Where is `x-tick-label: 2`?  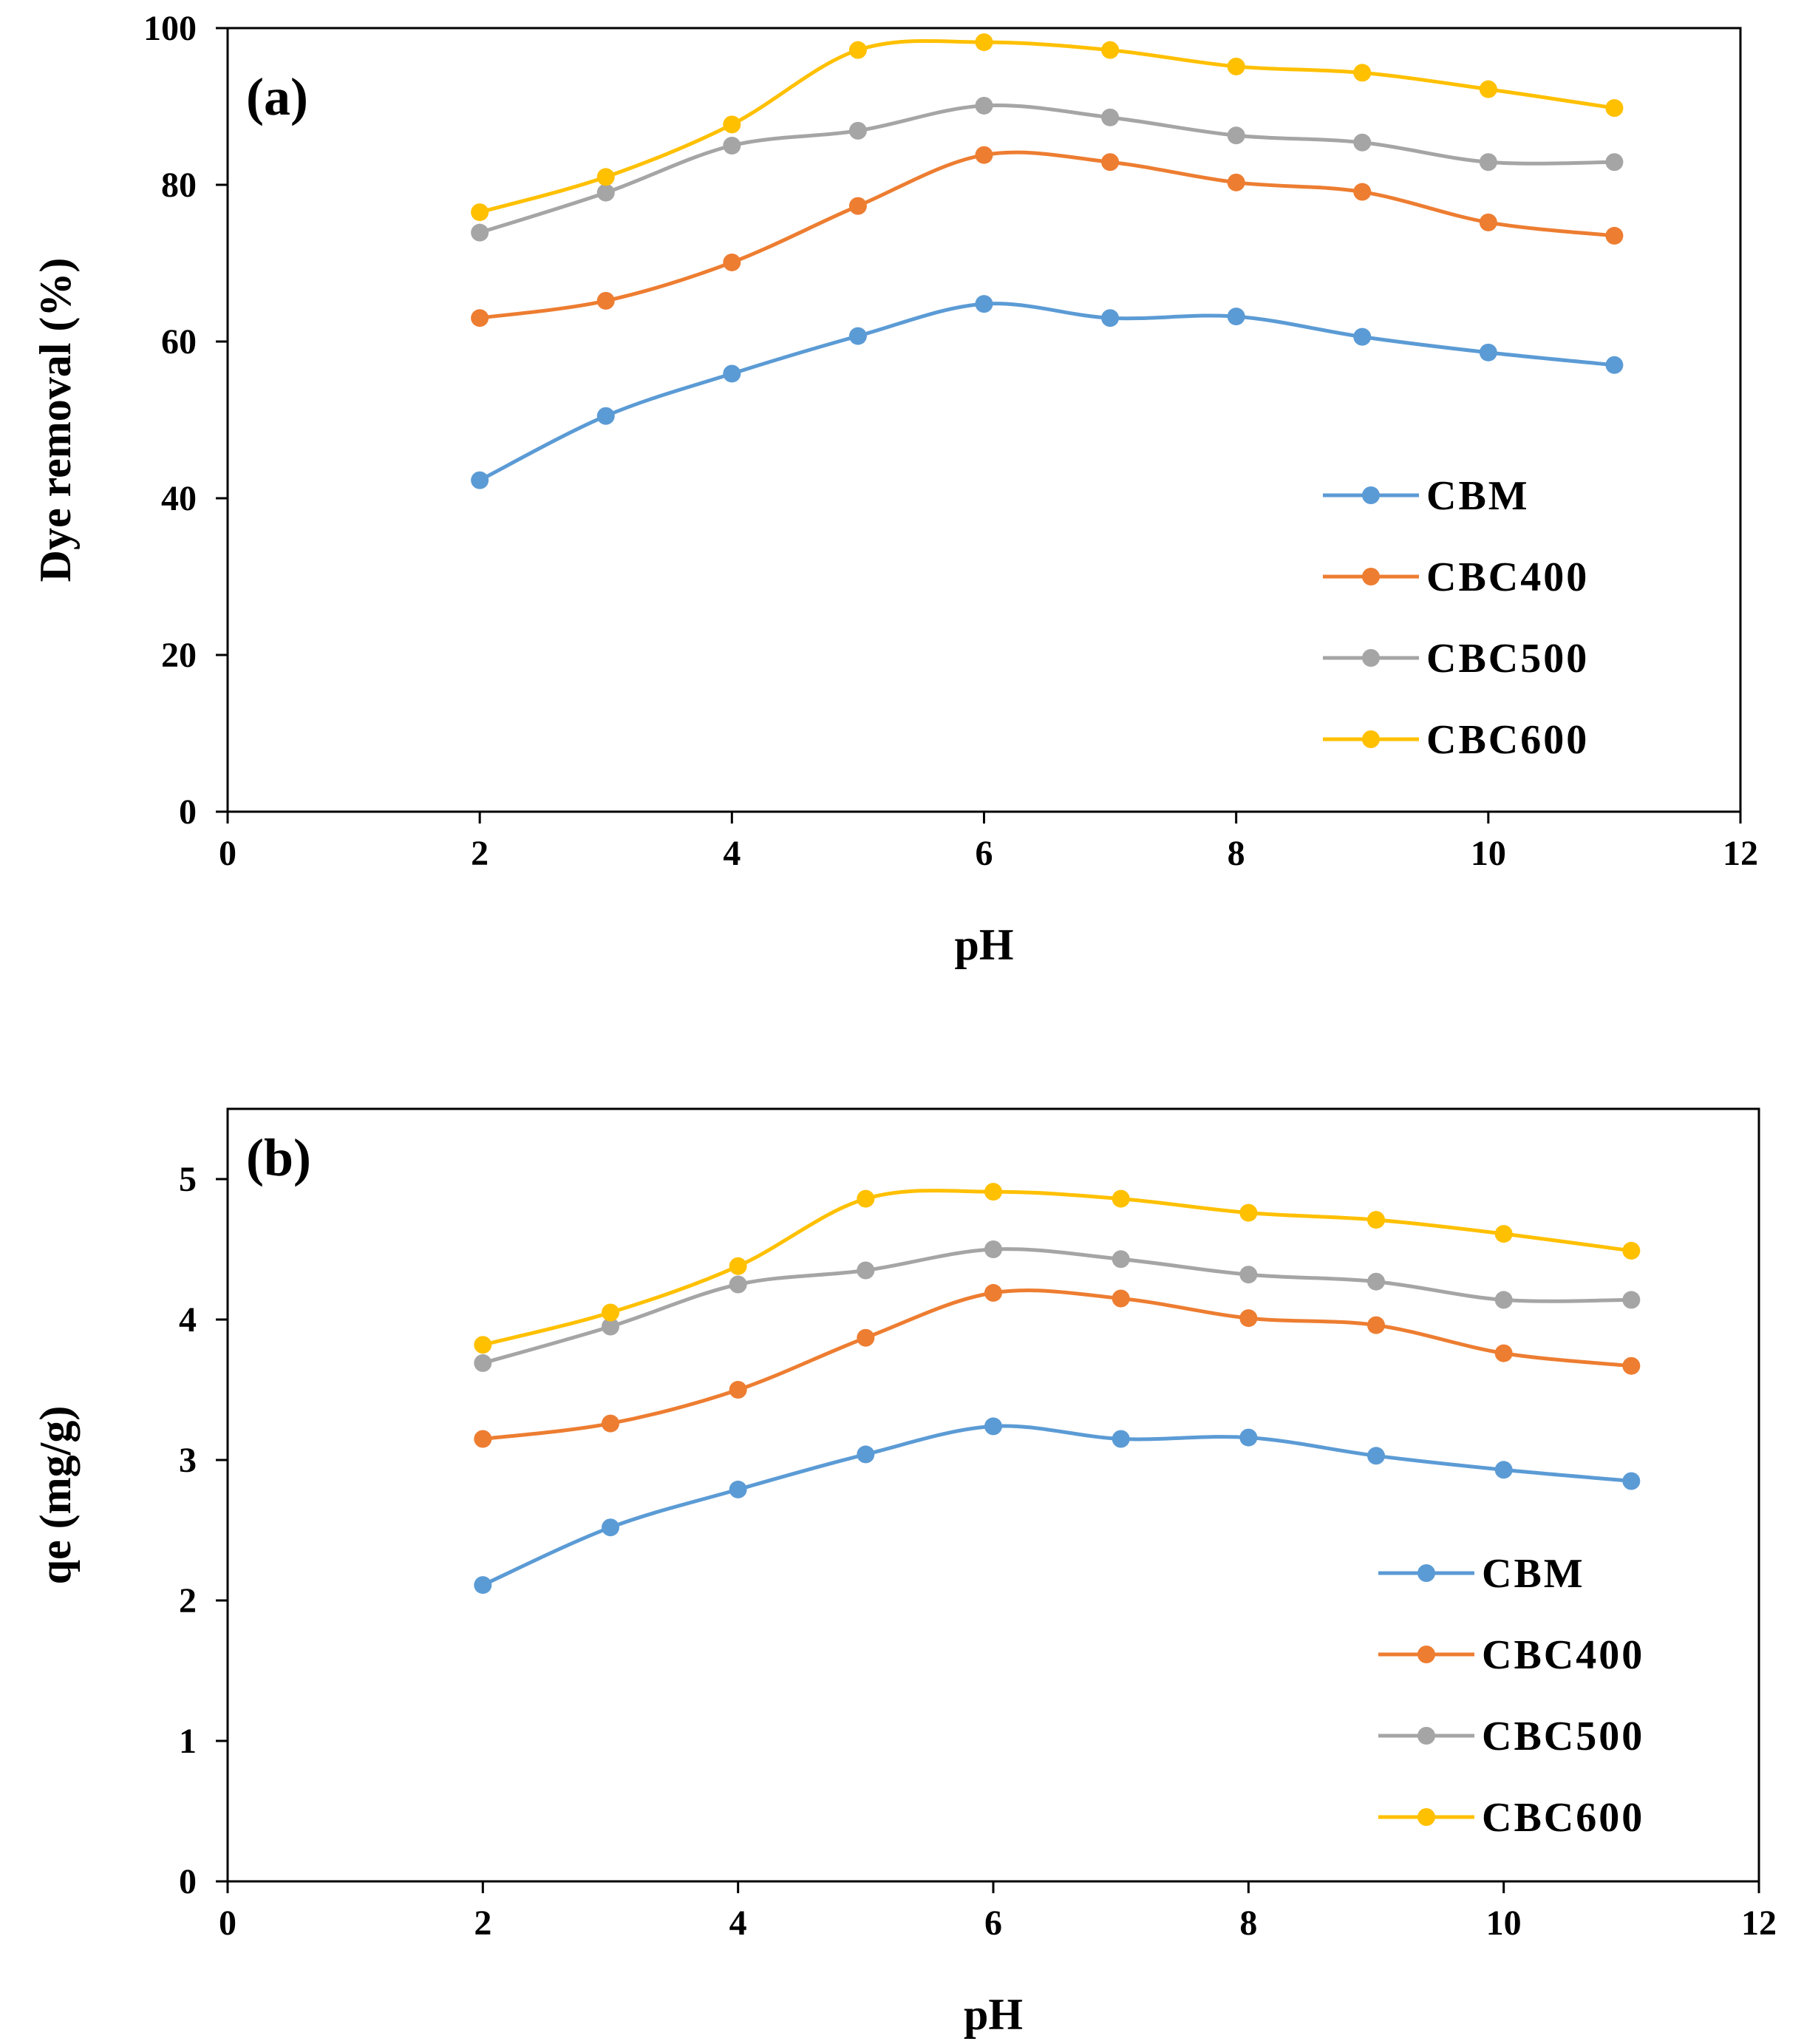
x-tick-label: 2 is located at coordinates (482, 1924).